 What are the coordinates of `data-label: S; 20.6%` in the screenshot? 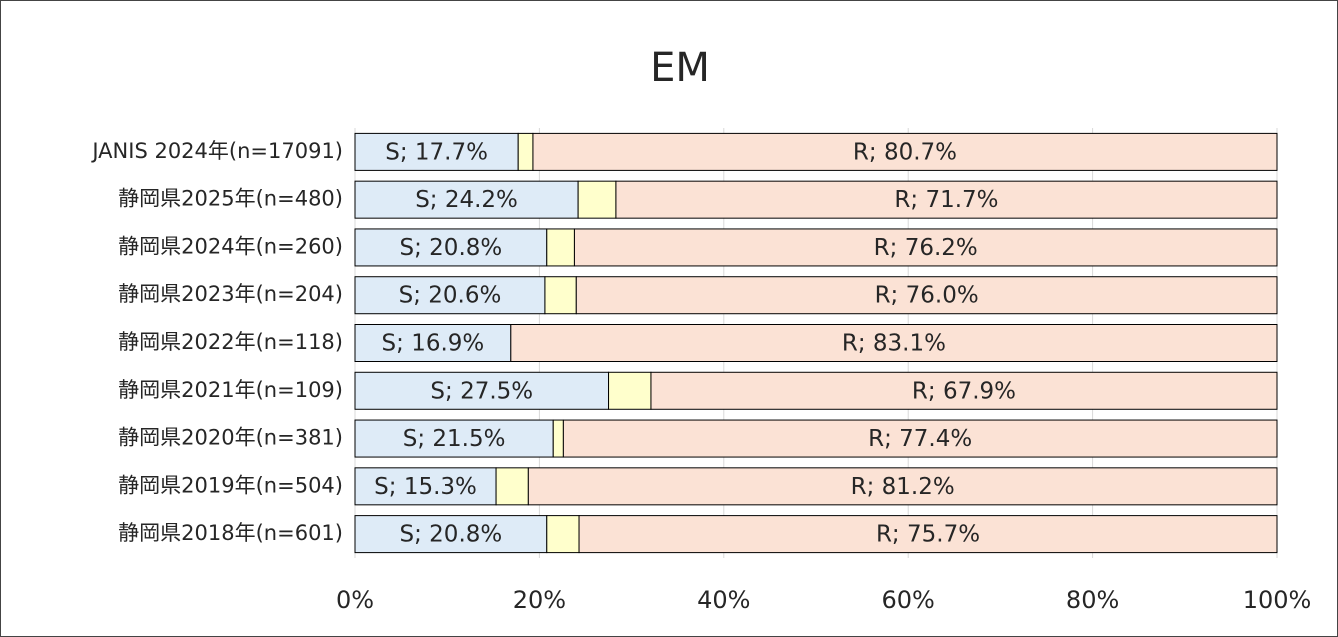 It's located at (450, 296).